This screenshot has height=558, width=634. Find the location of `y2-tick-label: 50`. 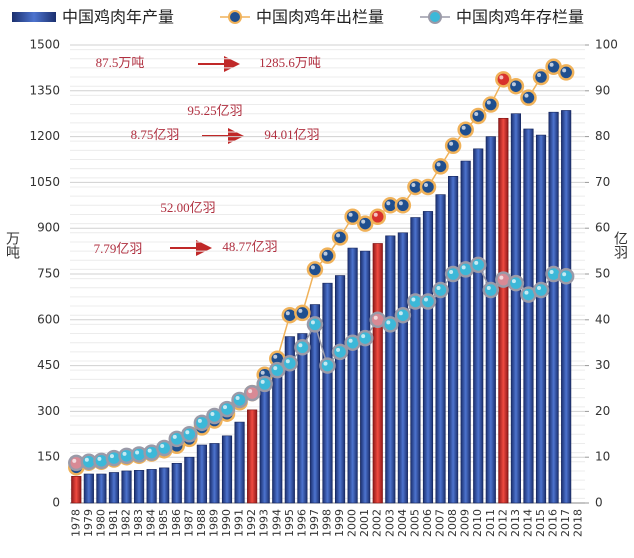

y2-tick-label: 50 is located at coordinates (602, 274).